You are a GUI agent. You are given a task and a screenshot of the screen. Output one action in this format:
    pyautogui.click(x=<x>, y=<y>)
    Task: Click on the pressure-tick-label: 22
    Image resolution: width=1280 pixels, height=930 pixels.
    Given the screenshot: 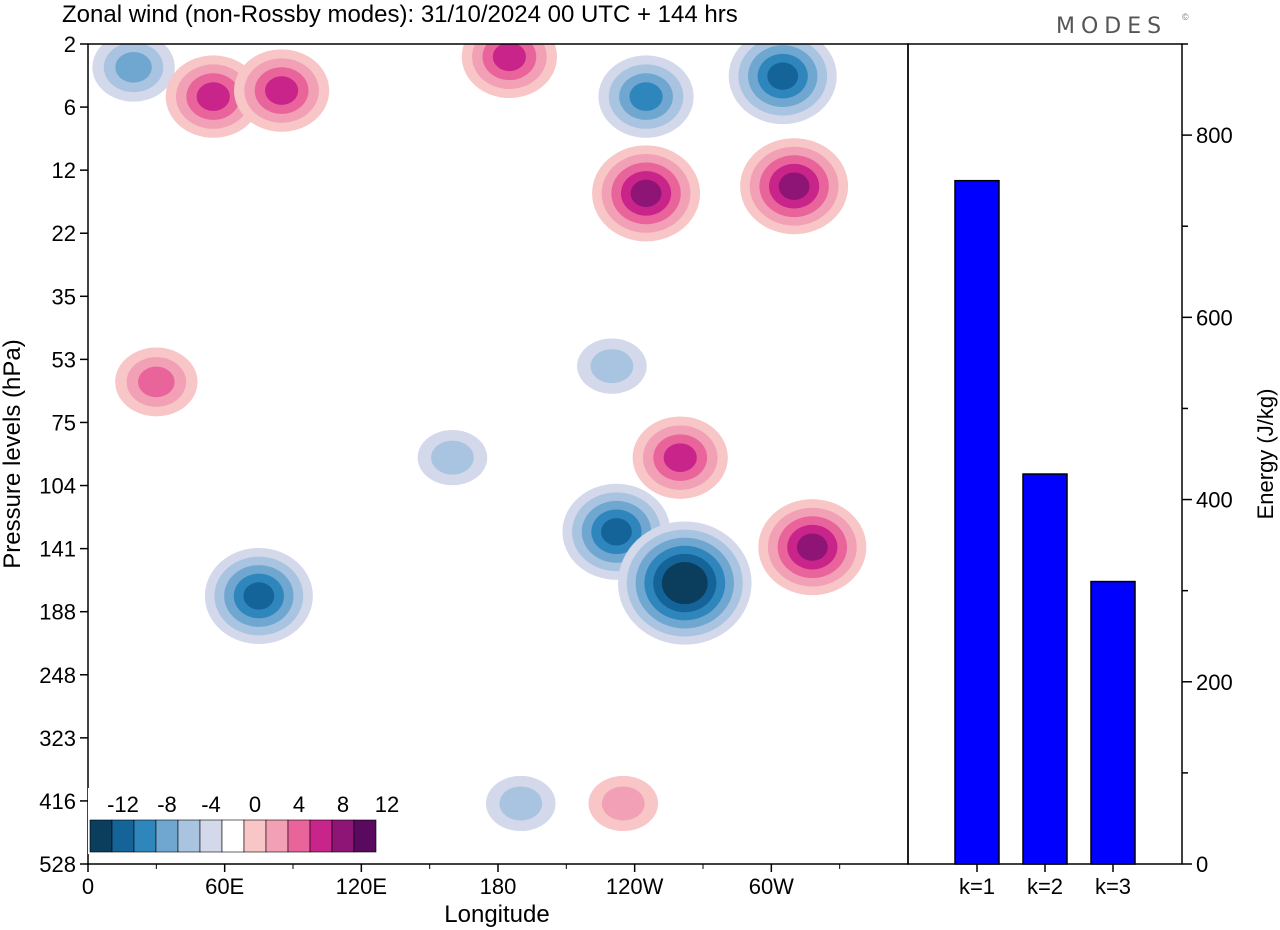 What is the action you would take?
    pyautogui.click(x=64, y=233)
    